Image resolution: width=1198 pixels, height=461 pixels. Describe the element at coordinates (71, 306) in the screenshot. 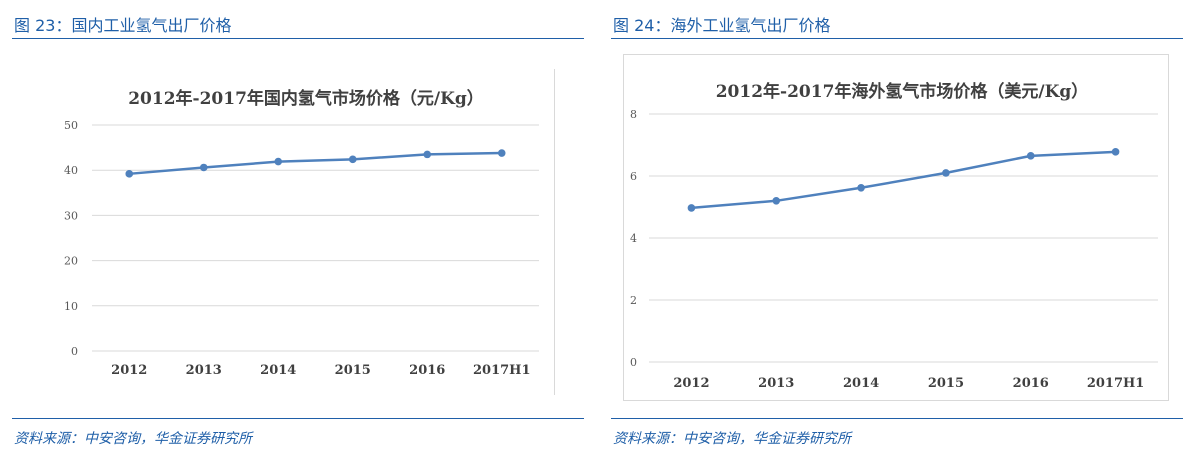

I see `left-y-tick-label: 10` at that location.